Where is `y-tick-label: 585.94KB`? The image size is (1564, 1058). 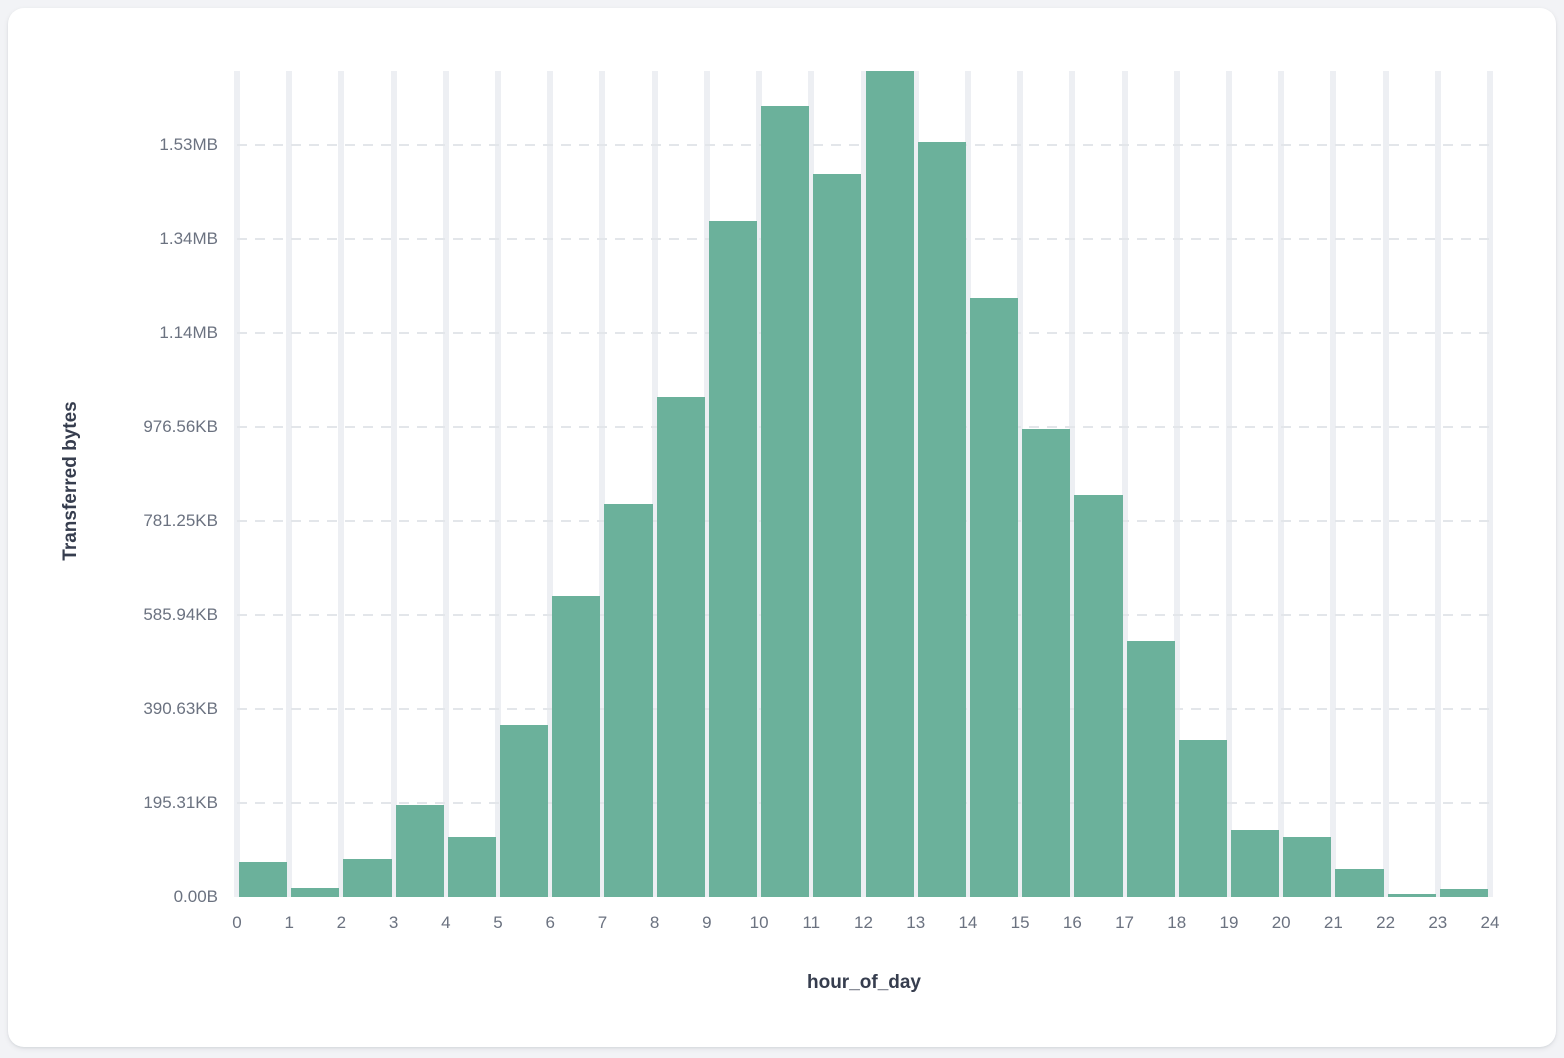 y-tick-label: 585.94KB is located at coordinates (180, 614).